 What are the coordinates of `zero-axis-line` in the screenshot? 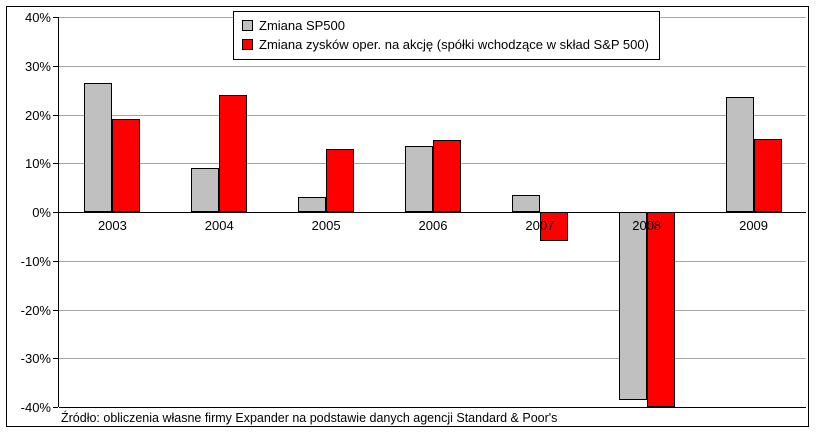 It's located at (432, 212).